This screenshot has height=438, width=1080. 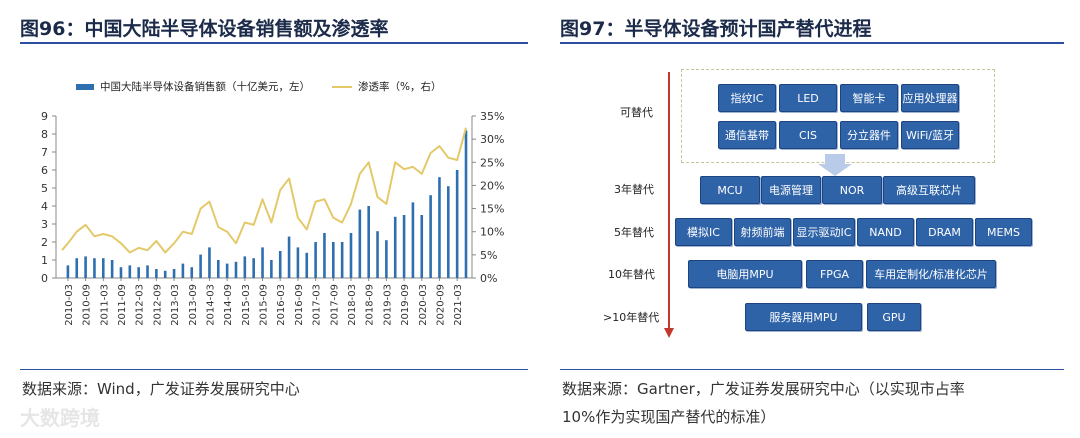 I want to click on right-tick-label: 0%, so click(x=488, y=278).